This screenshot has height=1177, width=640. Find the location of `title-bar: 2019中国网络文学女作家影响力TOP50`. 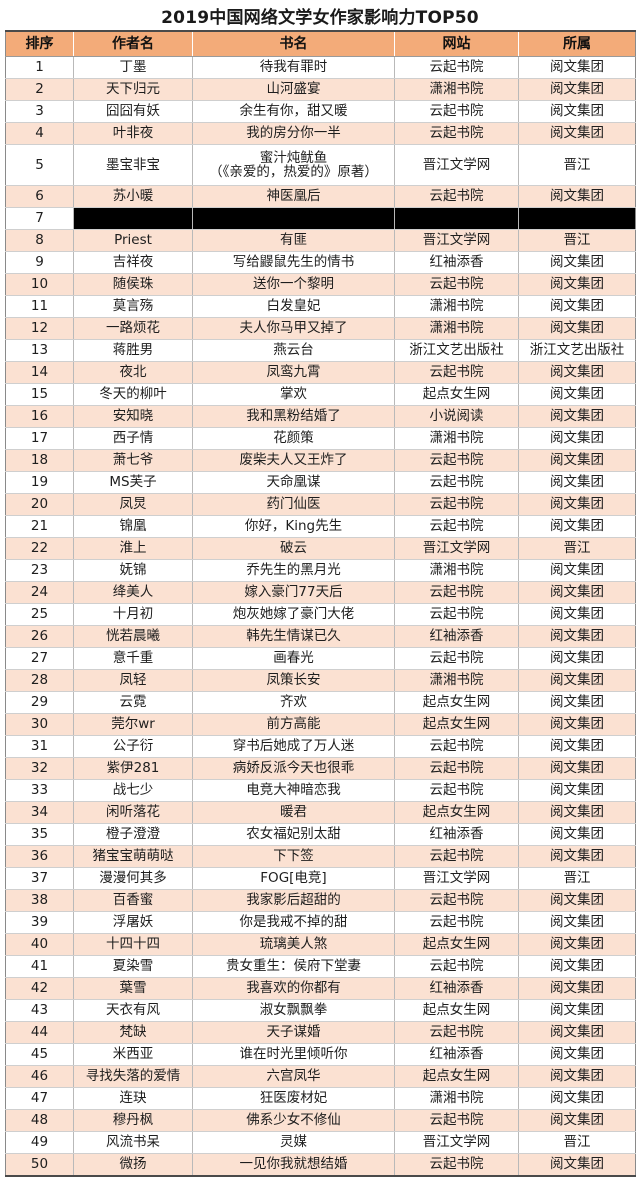

title-bar: 2019中国网络文学女作家影响力TOP50 is located at coordinates (320, 15).